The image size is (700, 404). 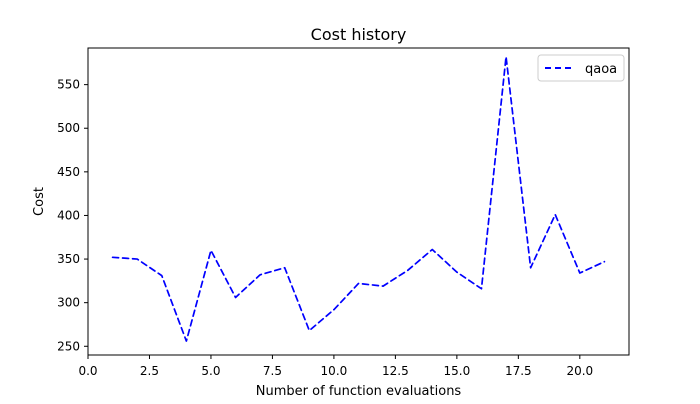 I want to click on x-tick-label: 15.0, so click(x=457, y=371).